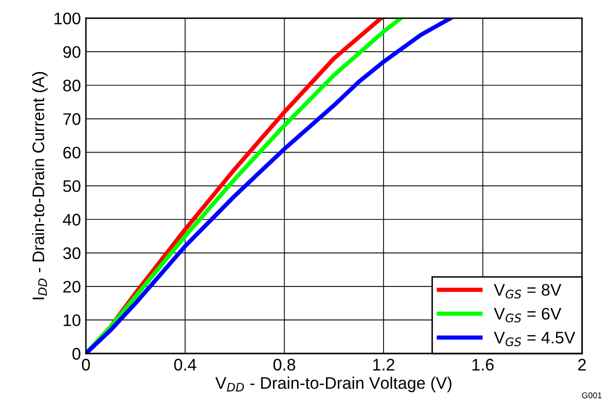 The height and width of the screenshot is (404, 605). I want to click on legend-label: V$_{GS}$ = 8V, so click(528, 291).